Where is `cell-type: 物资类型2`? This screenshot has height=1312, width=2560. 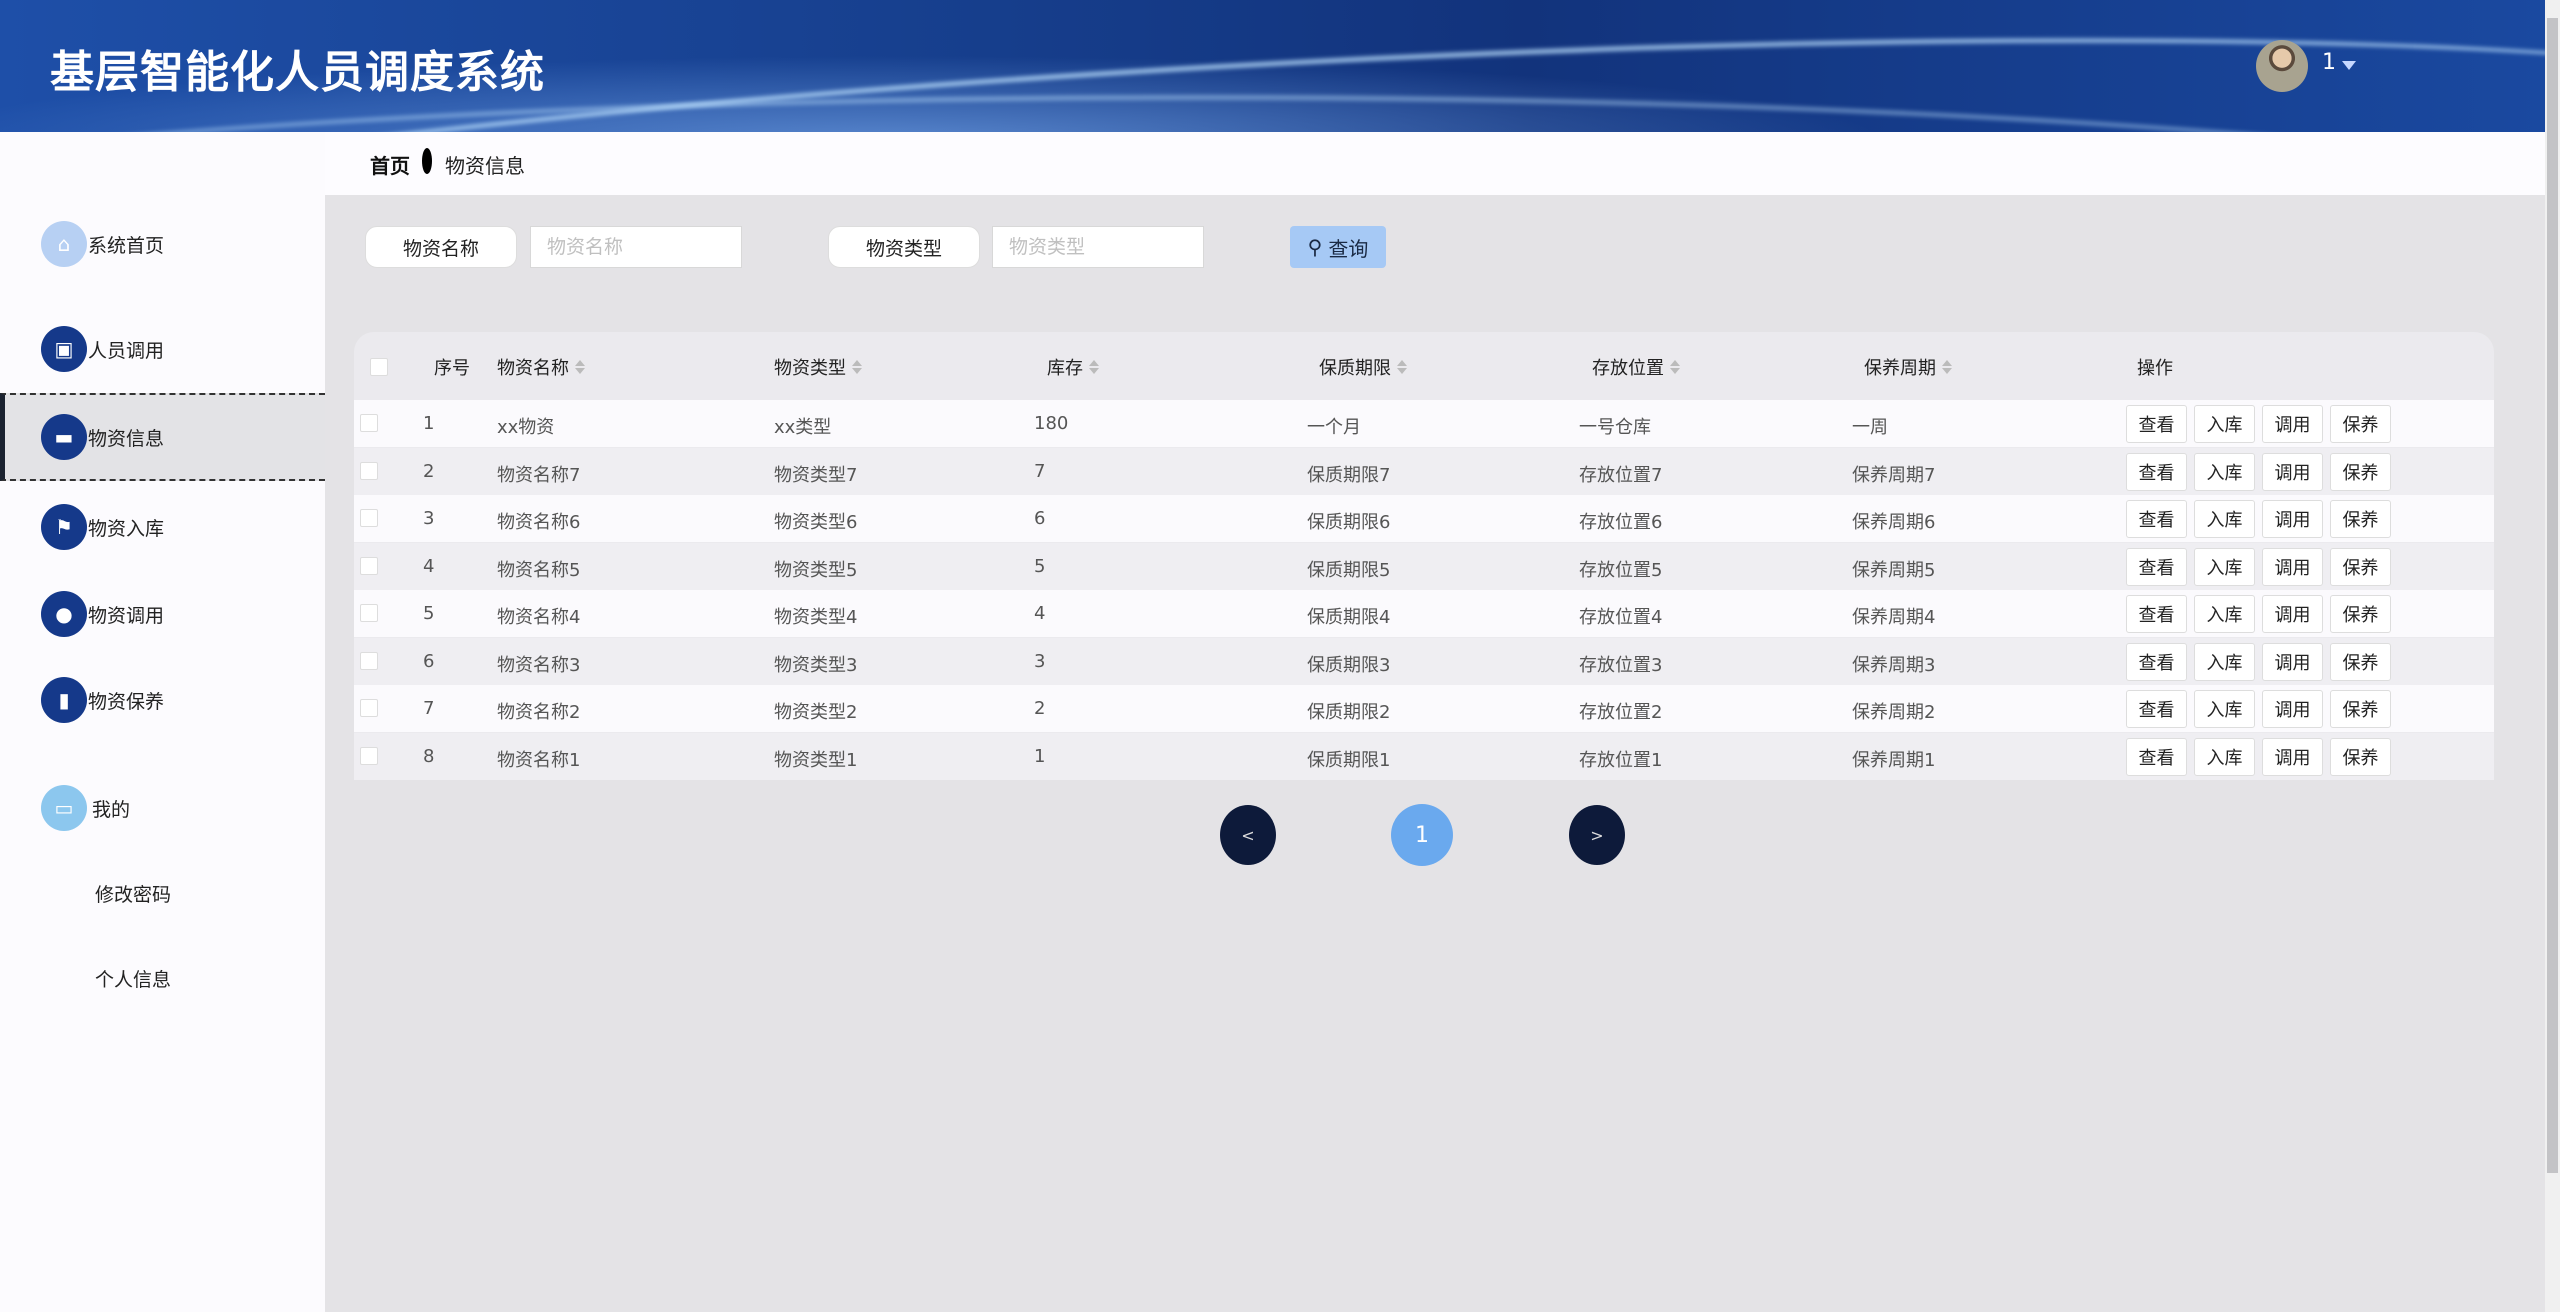 cell-type: 物资类型2 is located at coordinates (816, 712).